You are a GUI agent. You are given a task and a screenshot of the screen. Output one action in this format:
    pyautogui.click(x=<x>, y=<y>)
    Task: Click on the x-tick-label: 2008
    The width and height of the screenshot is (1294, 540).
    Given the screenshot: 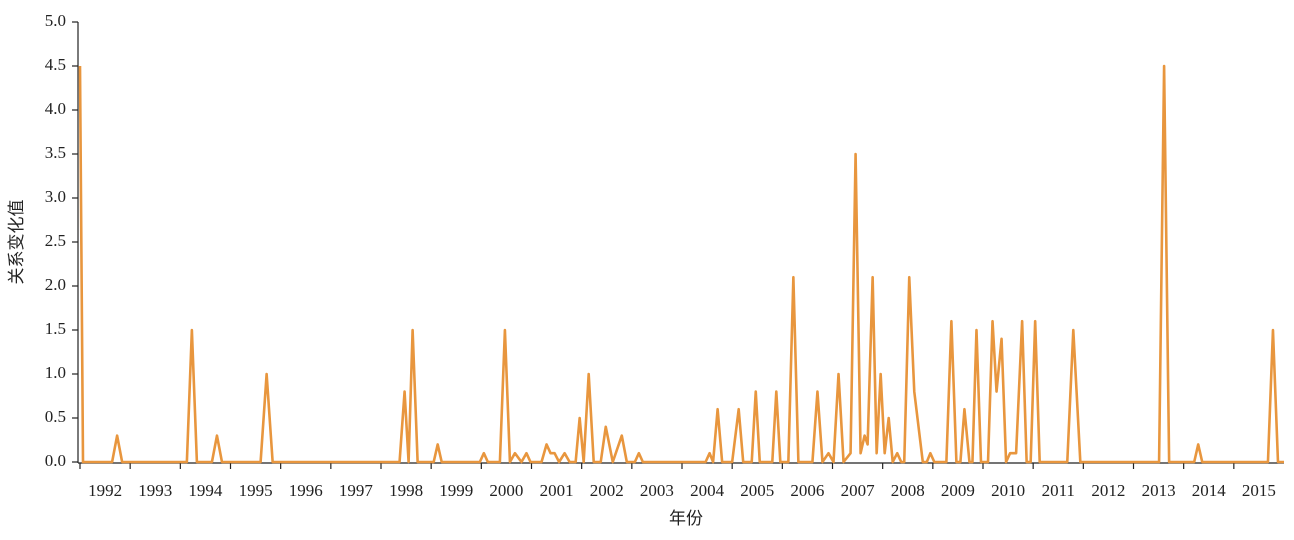 What is the action you would take?
    pyautogui.click(x=908, y=490)
    